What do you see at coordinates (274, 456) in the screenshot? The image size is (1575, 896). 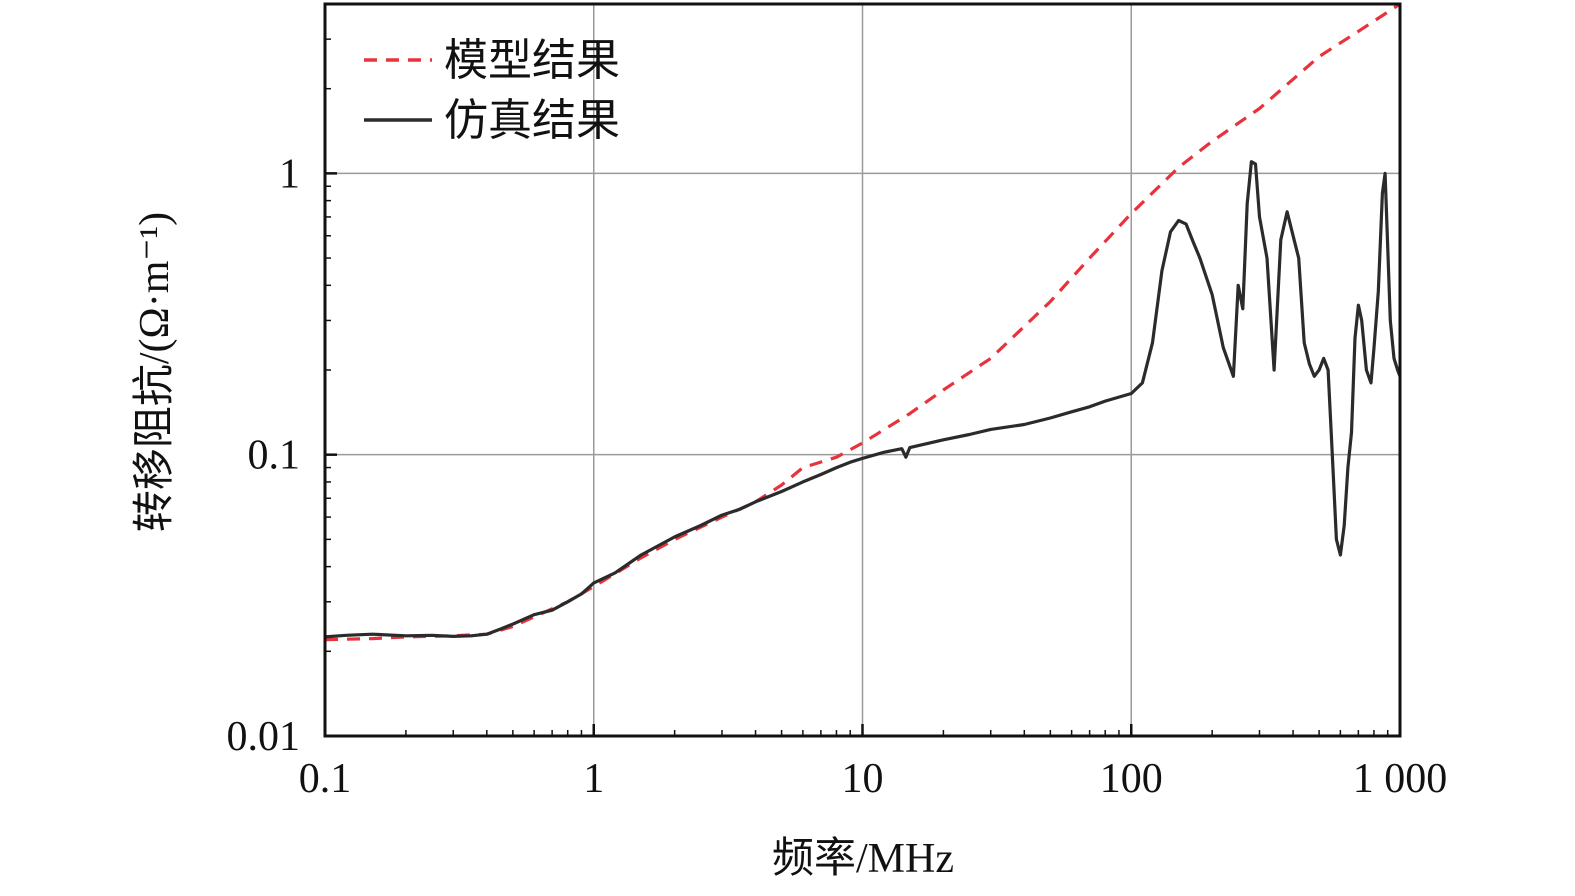 I see `y-tick-label: 0.1` at bounding box center [274, 456].